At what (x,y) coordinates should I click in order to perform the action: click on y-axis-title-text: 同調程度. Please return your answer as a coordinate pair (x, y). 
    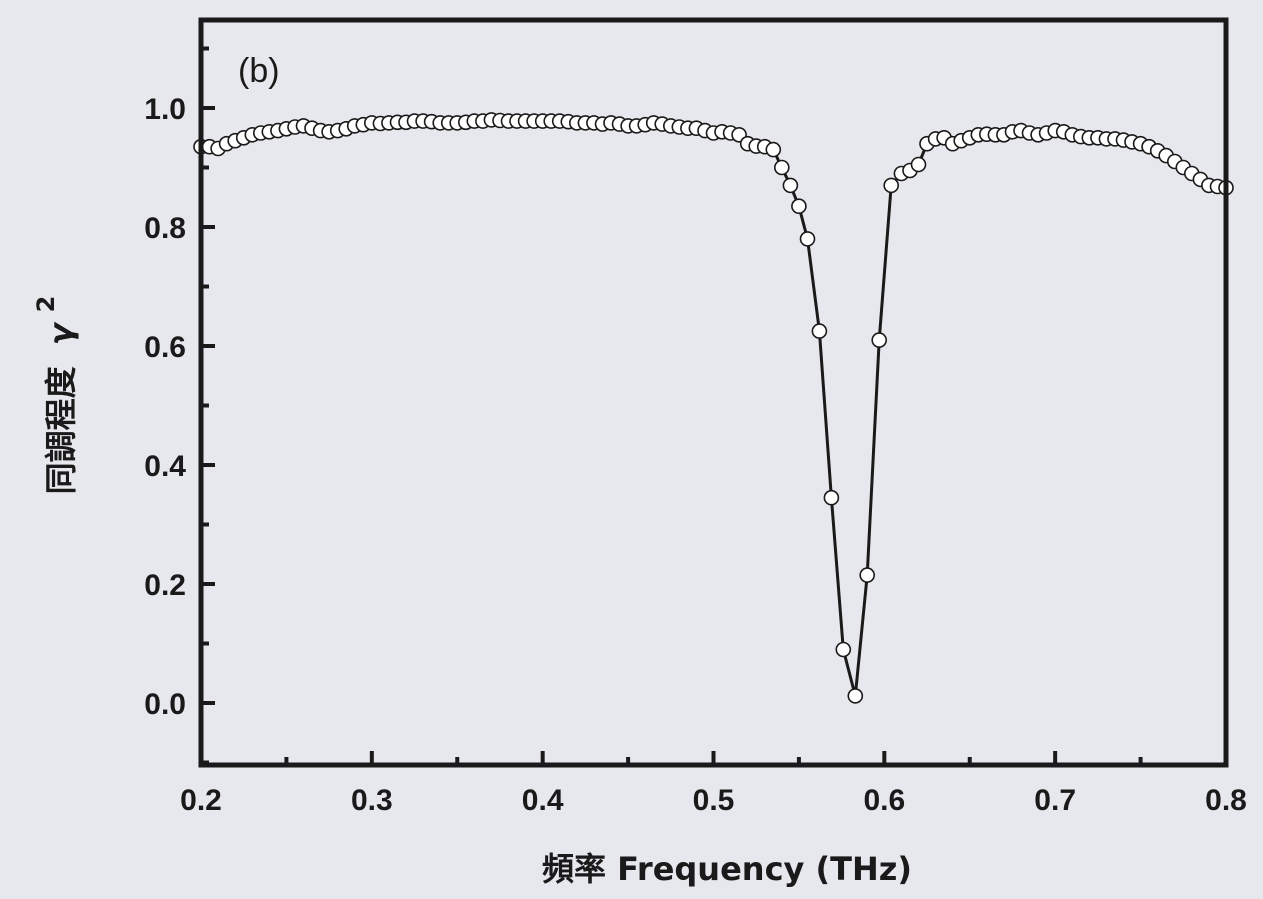
    Looking at the image, I should click on (61, 430).